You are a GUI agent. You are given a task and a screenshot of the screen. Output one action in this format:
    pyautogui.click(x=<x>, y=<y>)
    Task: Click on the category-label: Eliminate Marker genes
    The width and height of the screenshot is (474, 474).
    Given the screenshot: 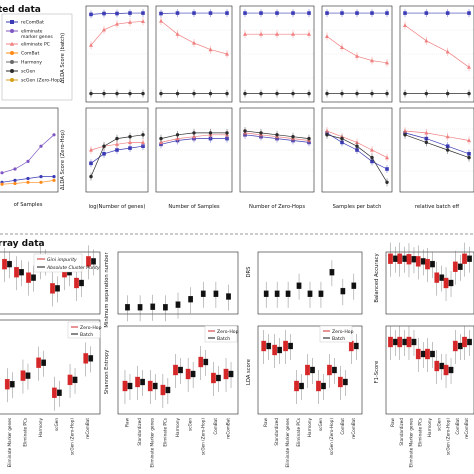 What is the action you would take?
    pyautogui.click(x=9, y=442)
    